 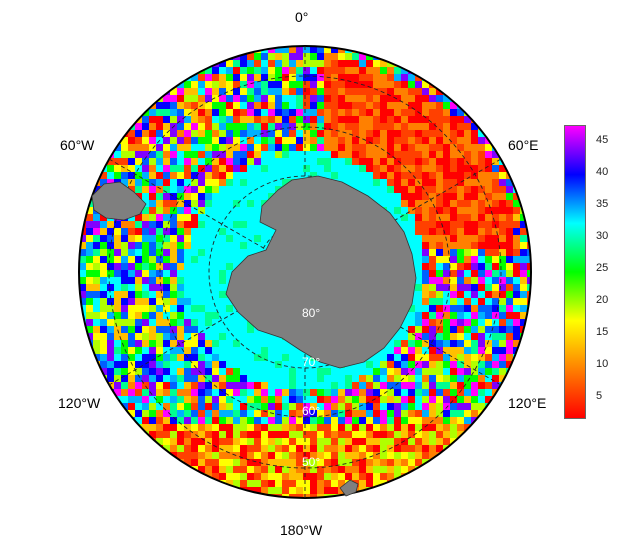 I want to click on south-america-tip, so click(x=119, y=201).